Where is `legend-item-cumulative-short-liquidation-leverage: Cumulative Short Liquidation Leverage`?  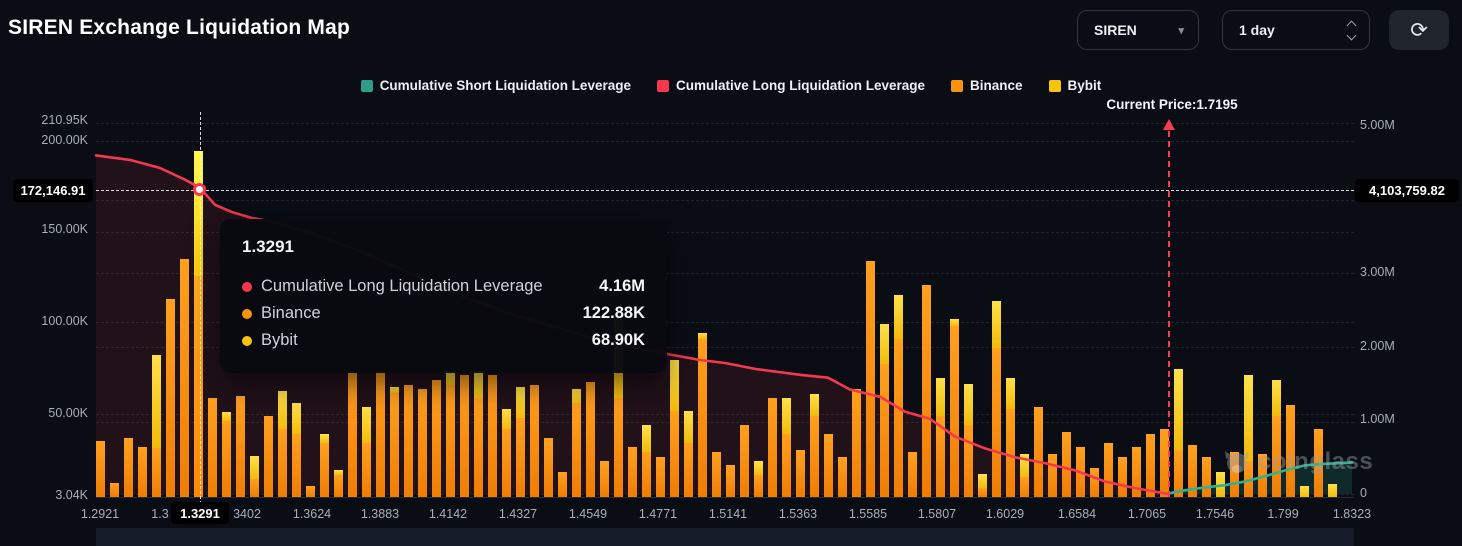 legend-item-cumulative-short-liquidation-leverage: Cumulative Short Liquidation Leverage is located at coordinates (495, 85).